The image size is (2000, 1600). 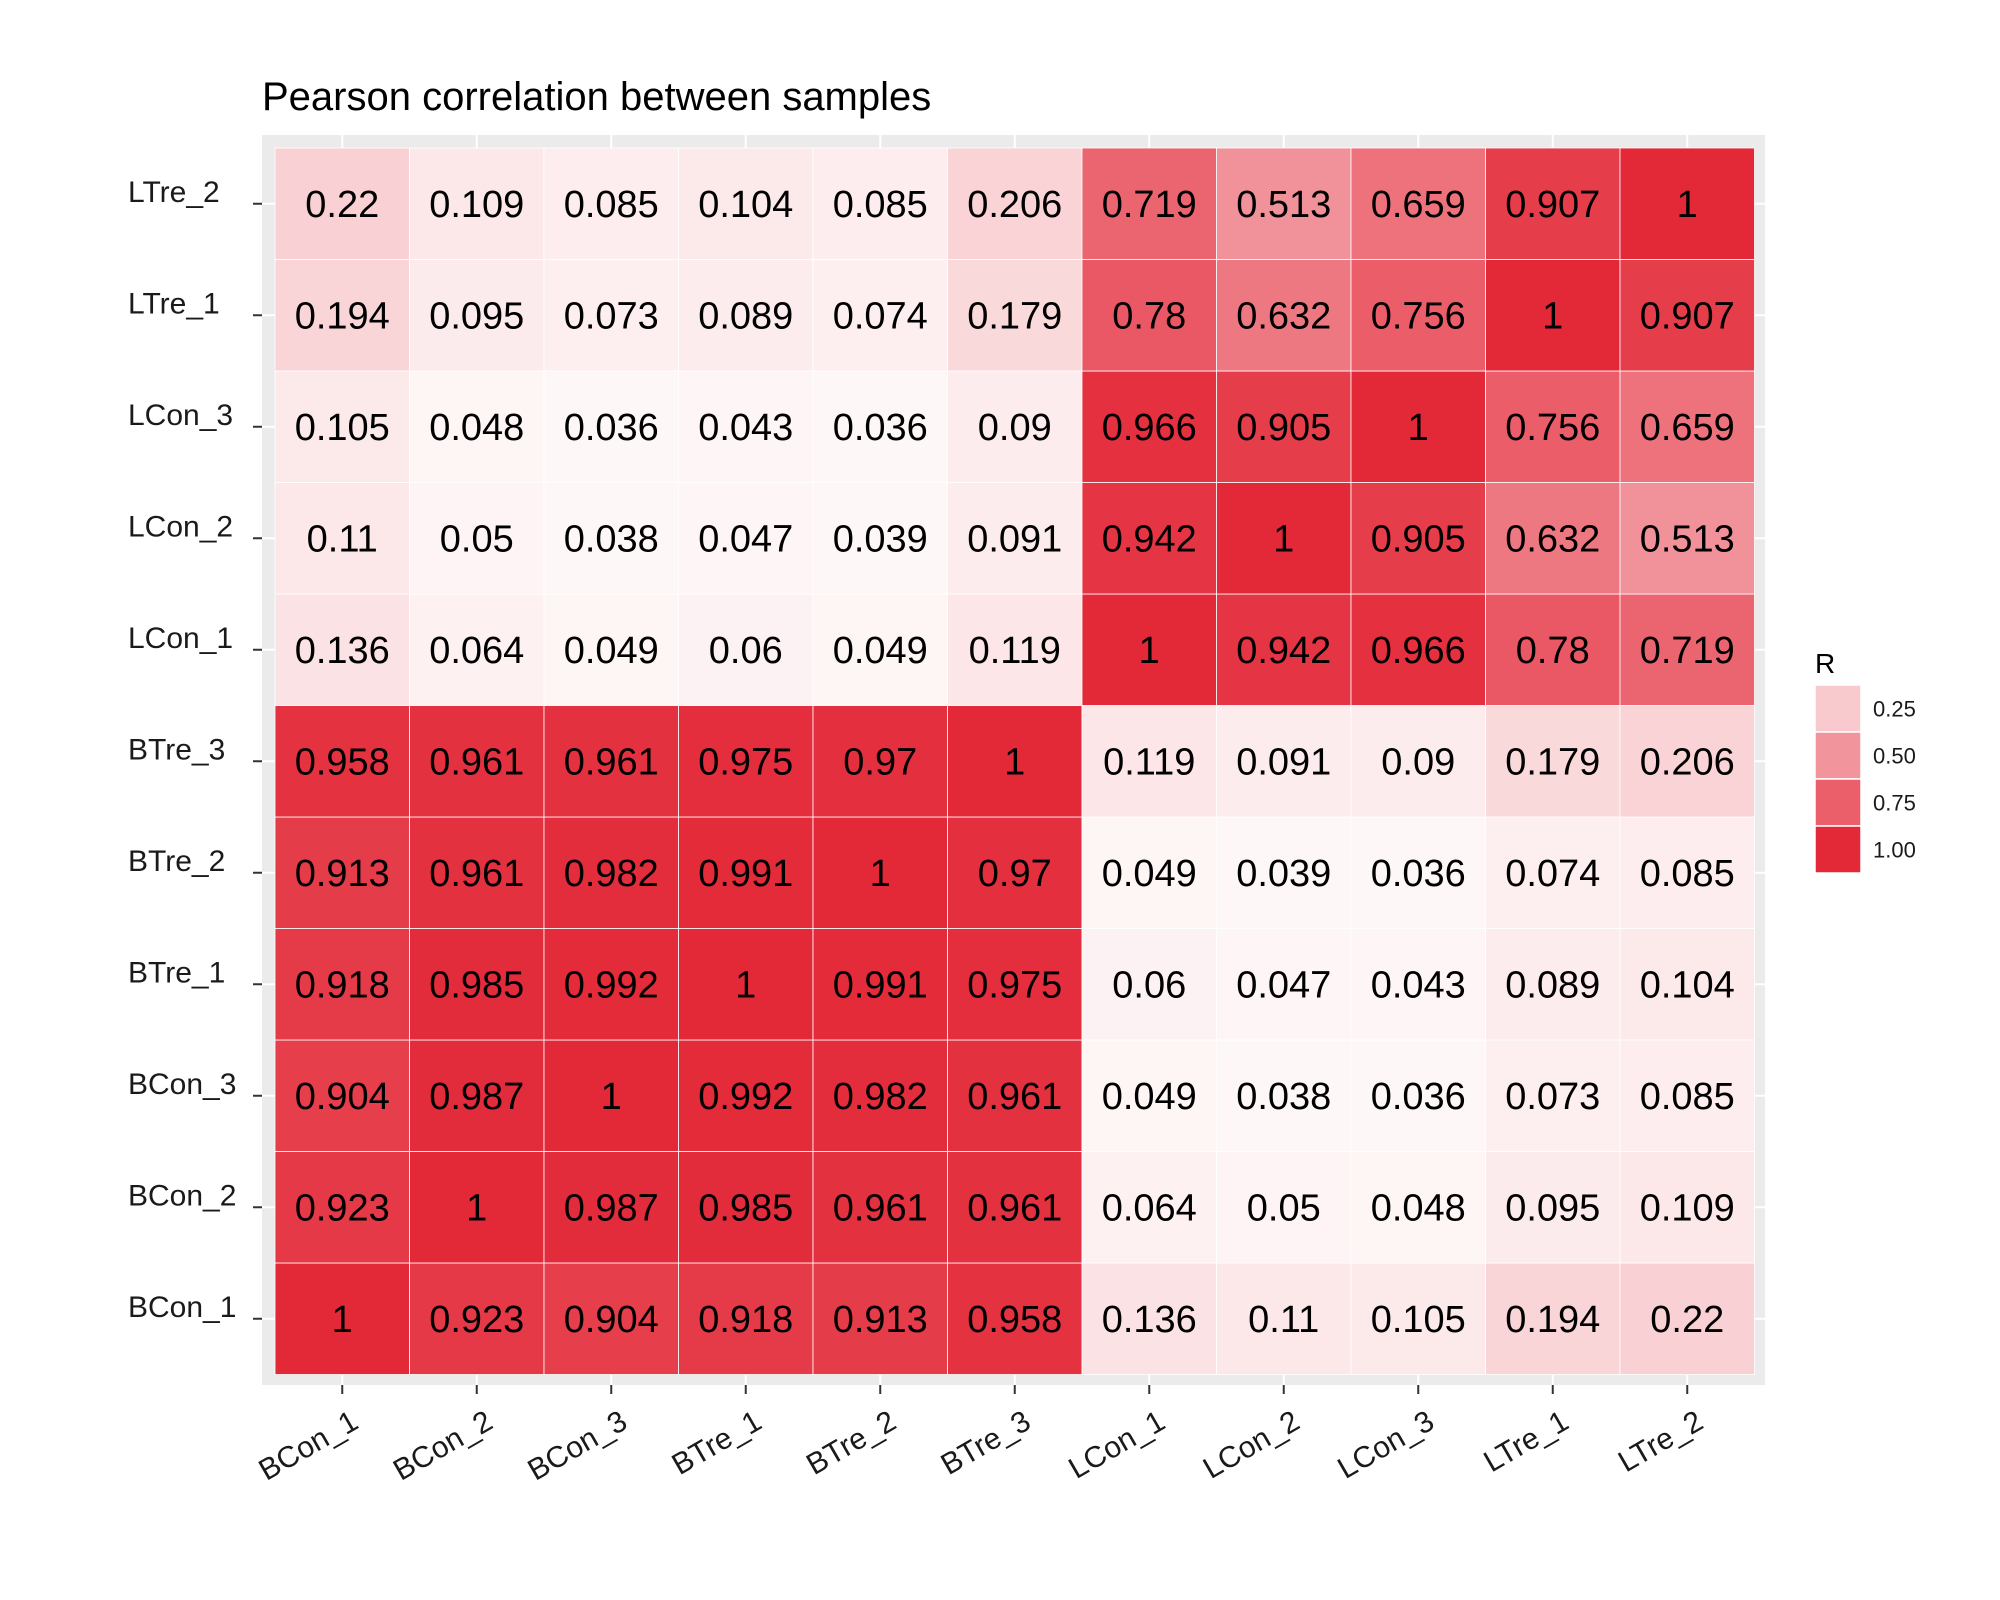 What do you see at coordinates (1014, 539) in the screenshot?
I see `cell-value-label: 0.091` at bounding box center [1014, 539].